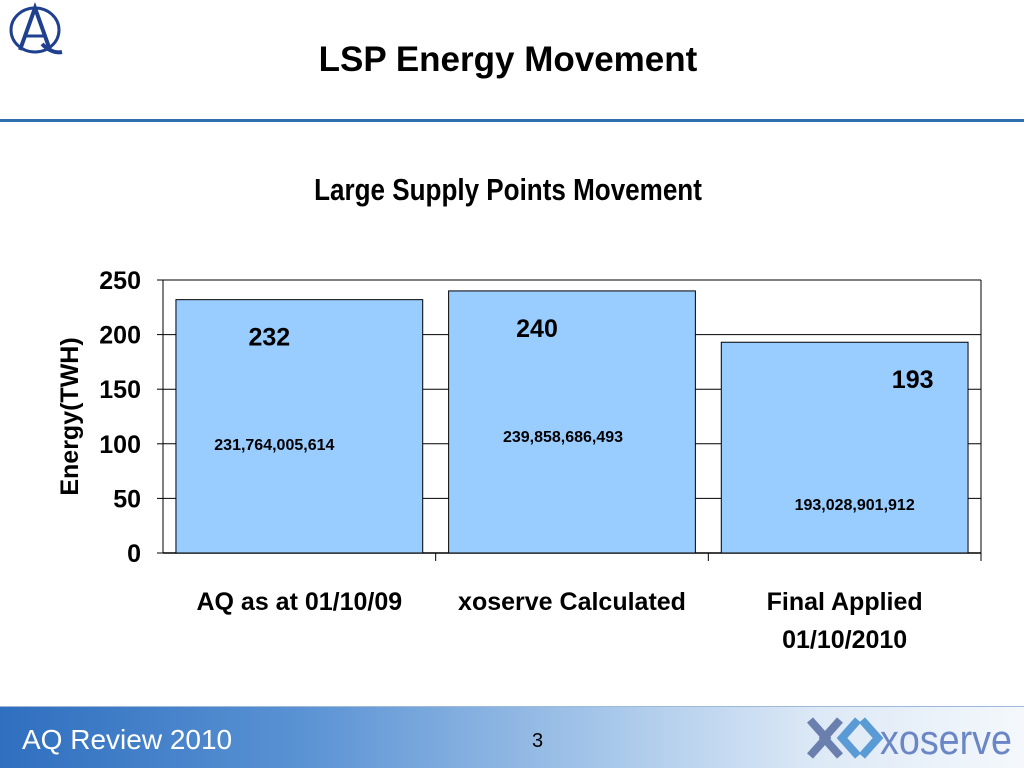 The width and height of the screenshot is (1024, 768). What do you see at coordinates (127, 499) in the screenshot?
I see `y-tick-label: 50` at bounding box center [127, 499].